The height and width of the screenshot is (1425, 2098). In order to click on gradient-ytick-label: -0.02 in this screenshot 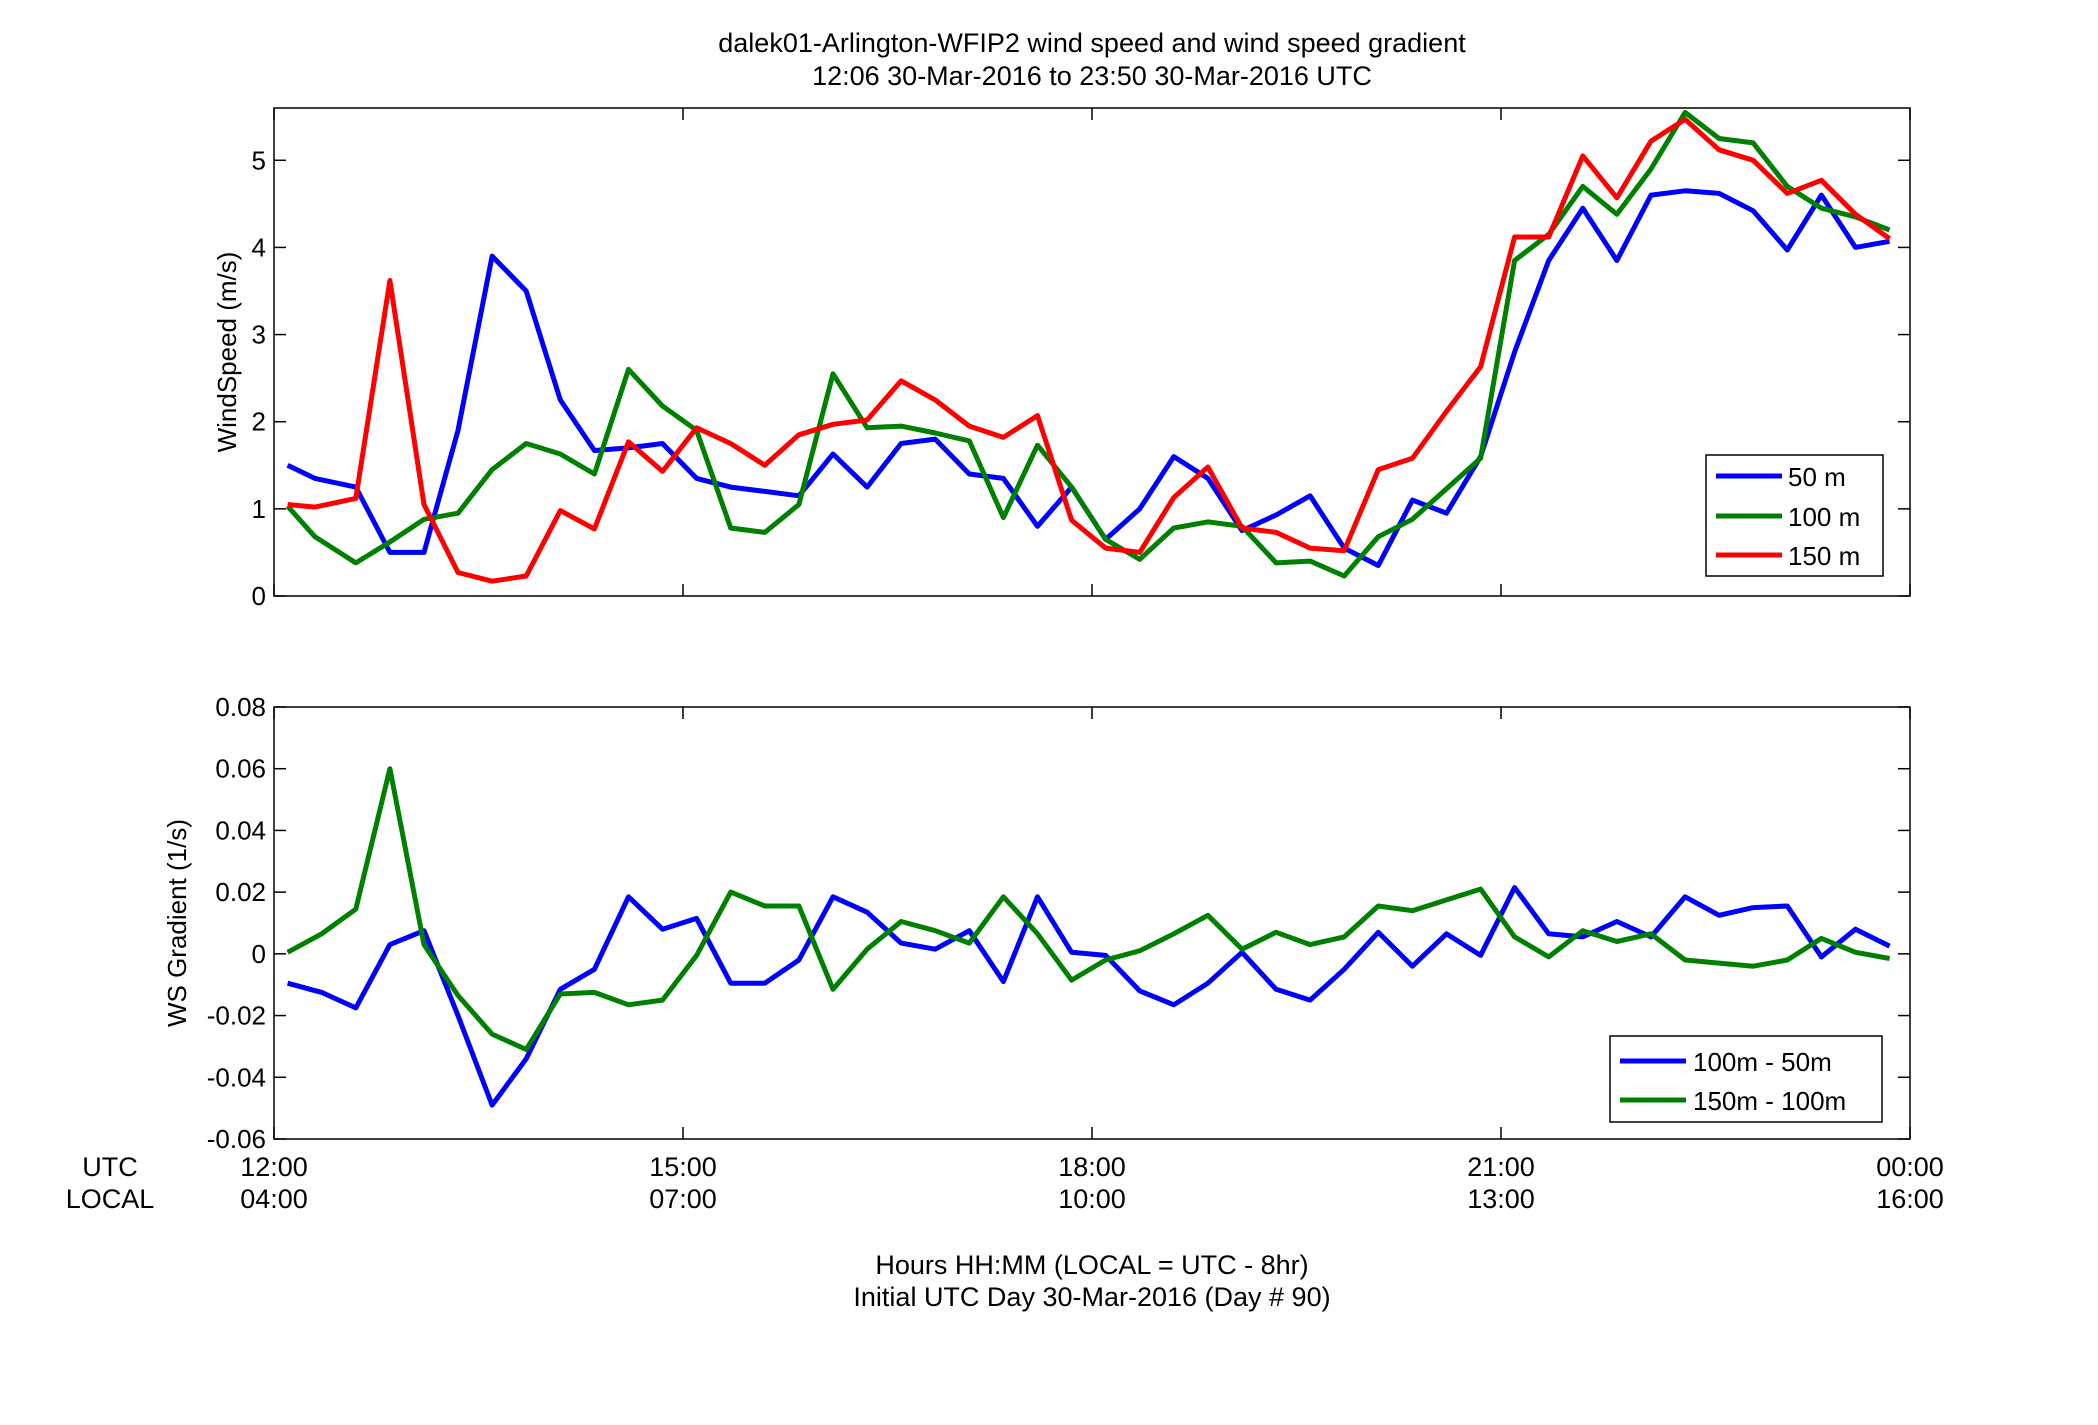, I will do `click(236, 1016)`.